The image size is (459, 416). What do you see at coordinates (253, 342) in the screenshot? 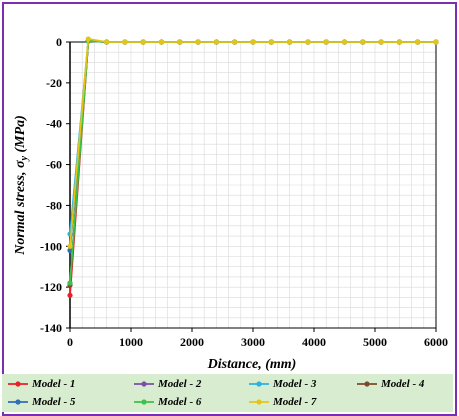
I see `x-tick-label: 3000` at bounding box center [253, 342].